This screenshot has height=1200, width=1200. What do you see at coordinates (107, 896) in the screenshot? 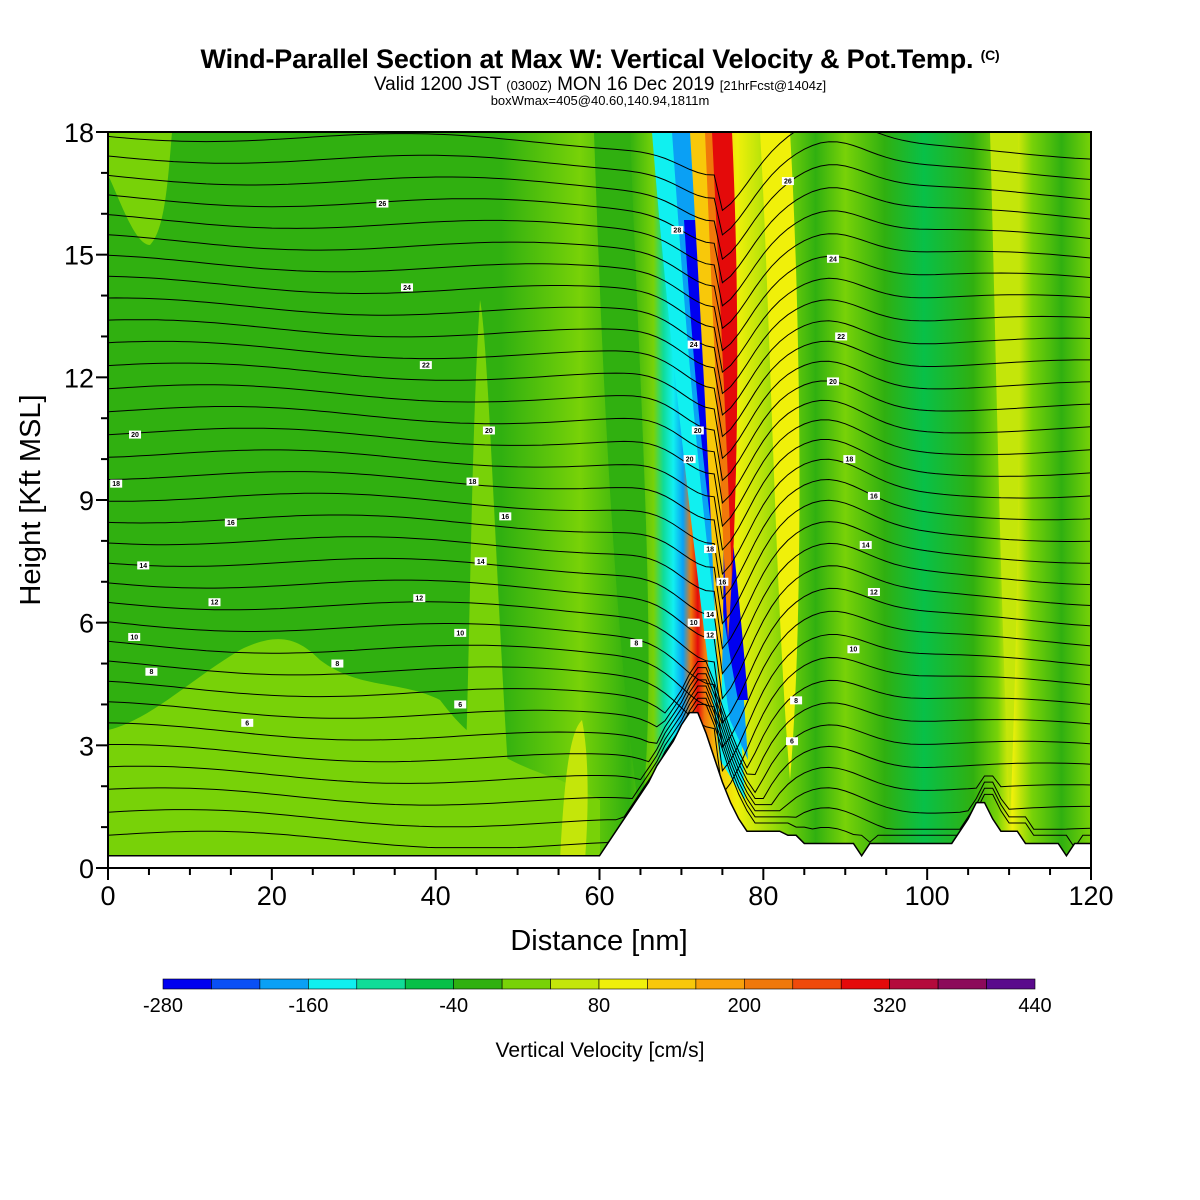
I see `x-tick-label: 0` at bounding box center [107, 896].